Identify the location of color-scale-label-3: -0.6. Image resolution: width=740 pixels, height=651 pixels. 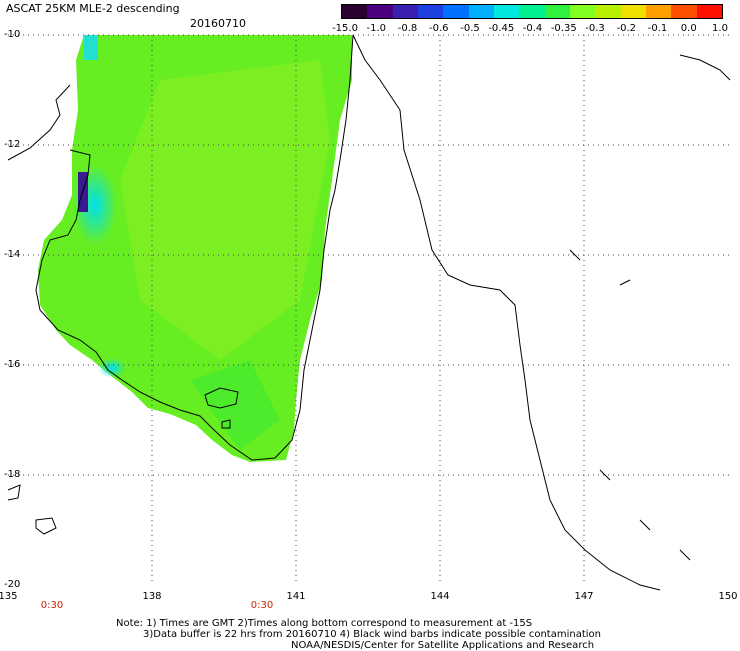
(438, 28).